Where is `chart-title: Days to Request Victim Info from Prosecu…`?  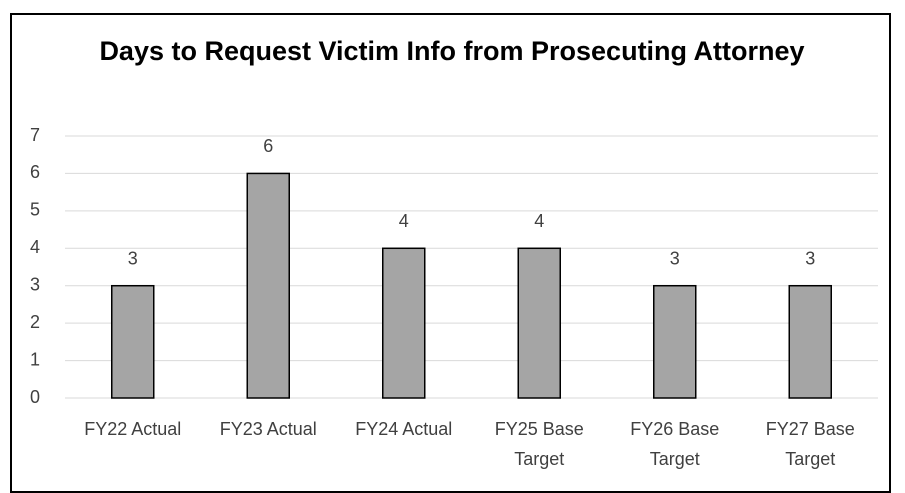 chart-title: Days to Request Victim Info from Prosecu… is located at coordinates (452, 51).